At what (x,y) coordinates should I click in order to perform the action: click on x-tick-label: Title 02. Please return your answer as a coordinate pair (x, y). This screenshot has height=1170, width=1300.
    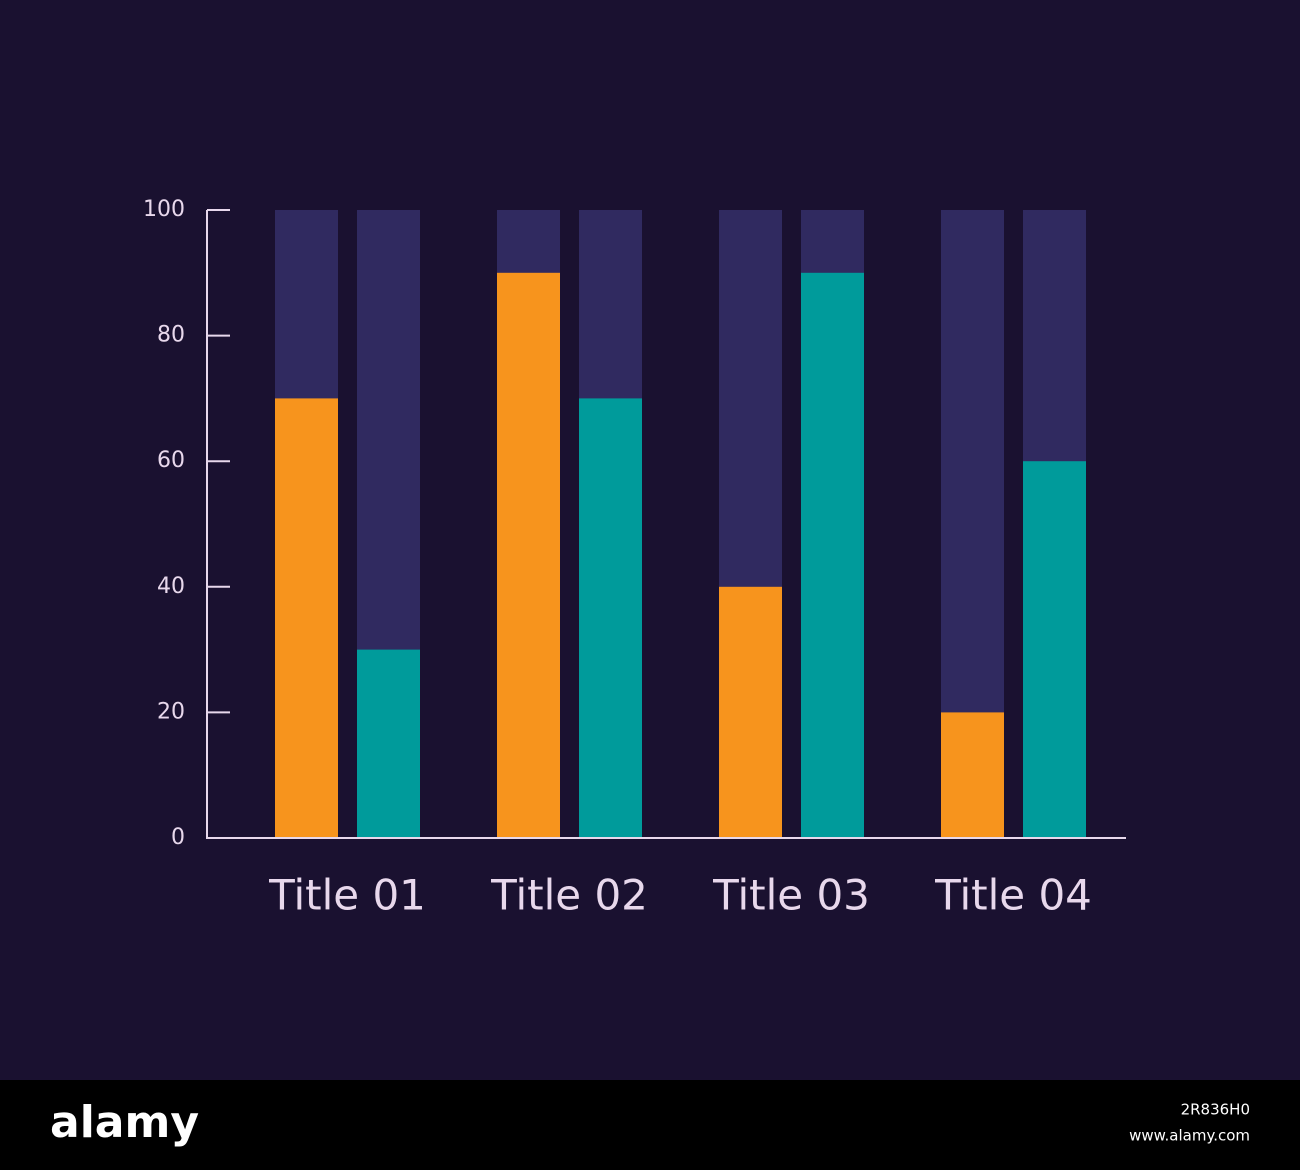
    Looking at the image, I should click on (569, 895).